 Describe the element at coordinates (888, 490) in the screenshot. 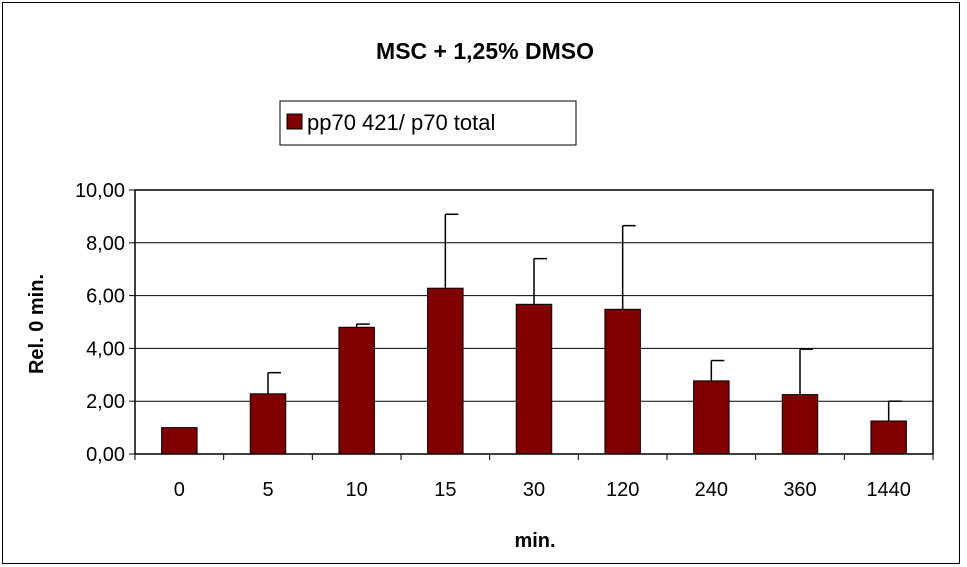

I see `x-tick-label: 1440` at that location.